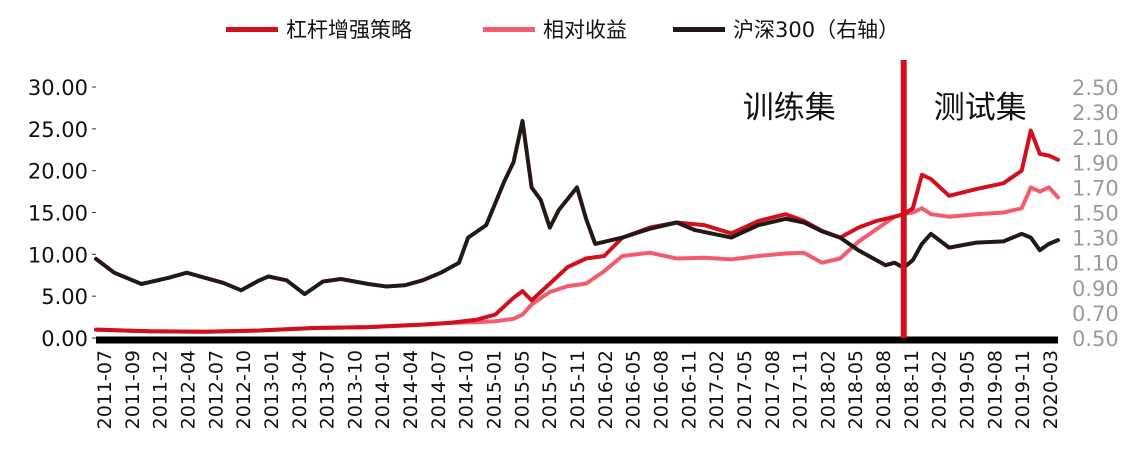 The image size is (1140, 456). Describe the element at coordinates (578, 389) in the screenshot. I see `x-tick-label: 2015-11` at that location.